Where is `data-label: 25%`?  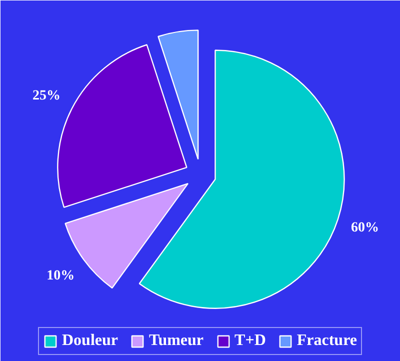
data-label: 25% is located at coordinates (46, 96).